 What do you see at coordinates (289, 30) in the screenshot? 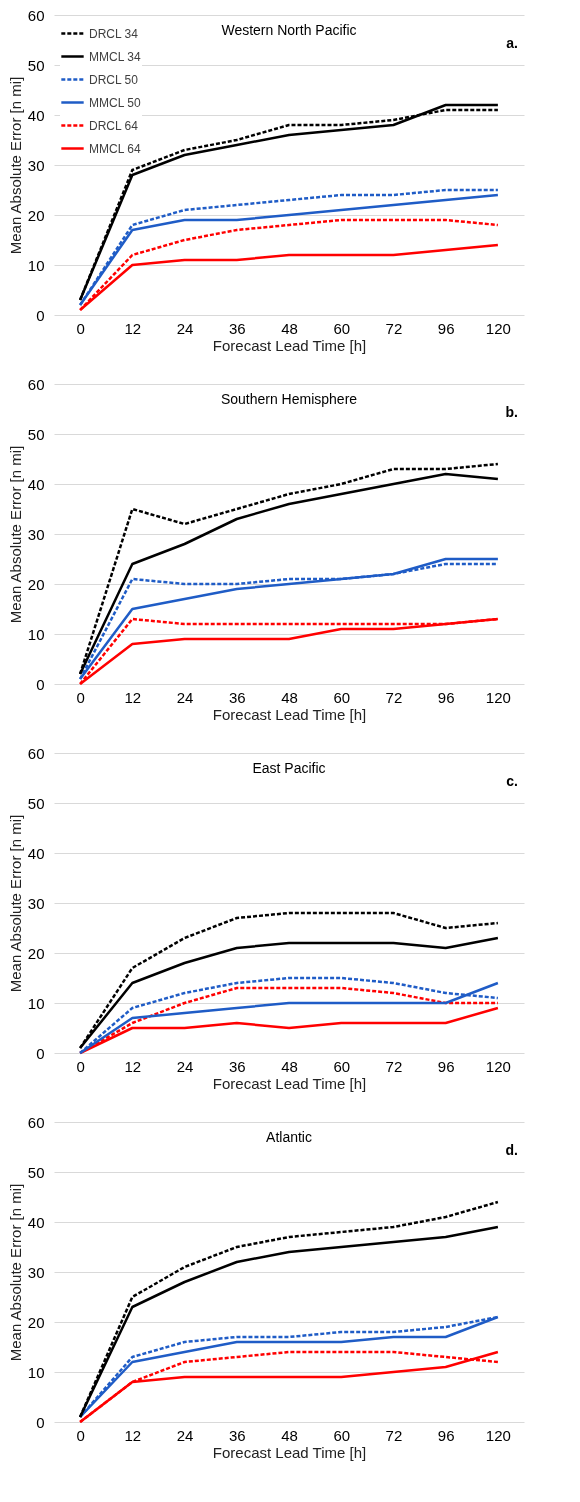
I see `text: Western North Pacific` at bounding box center [289, 30].